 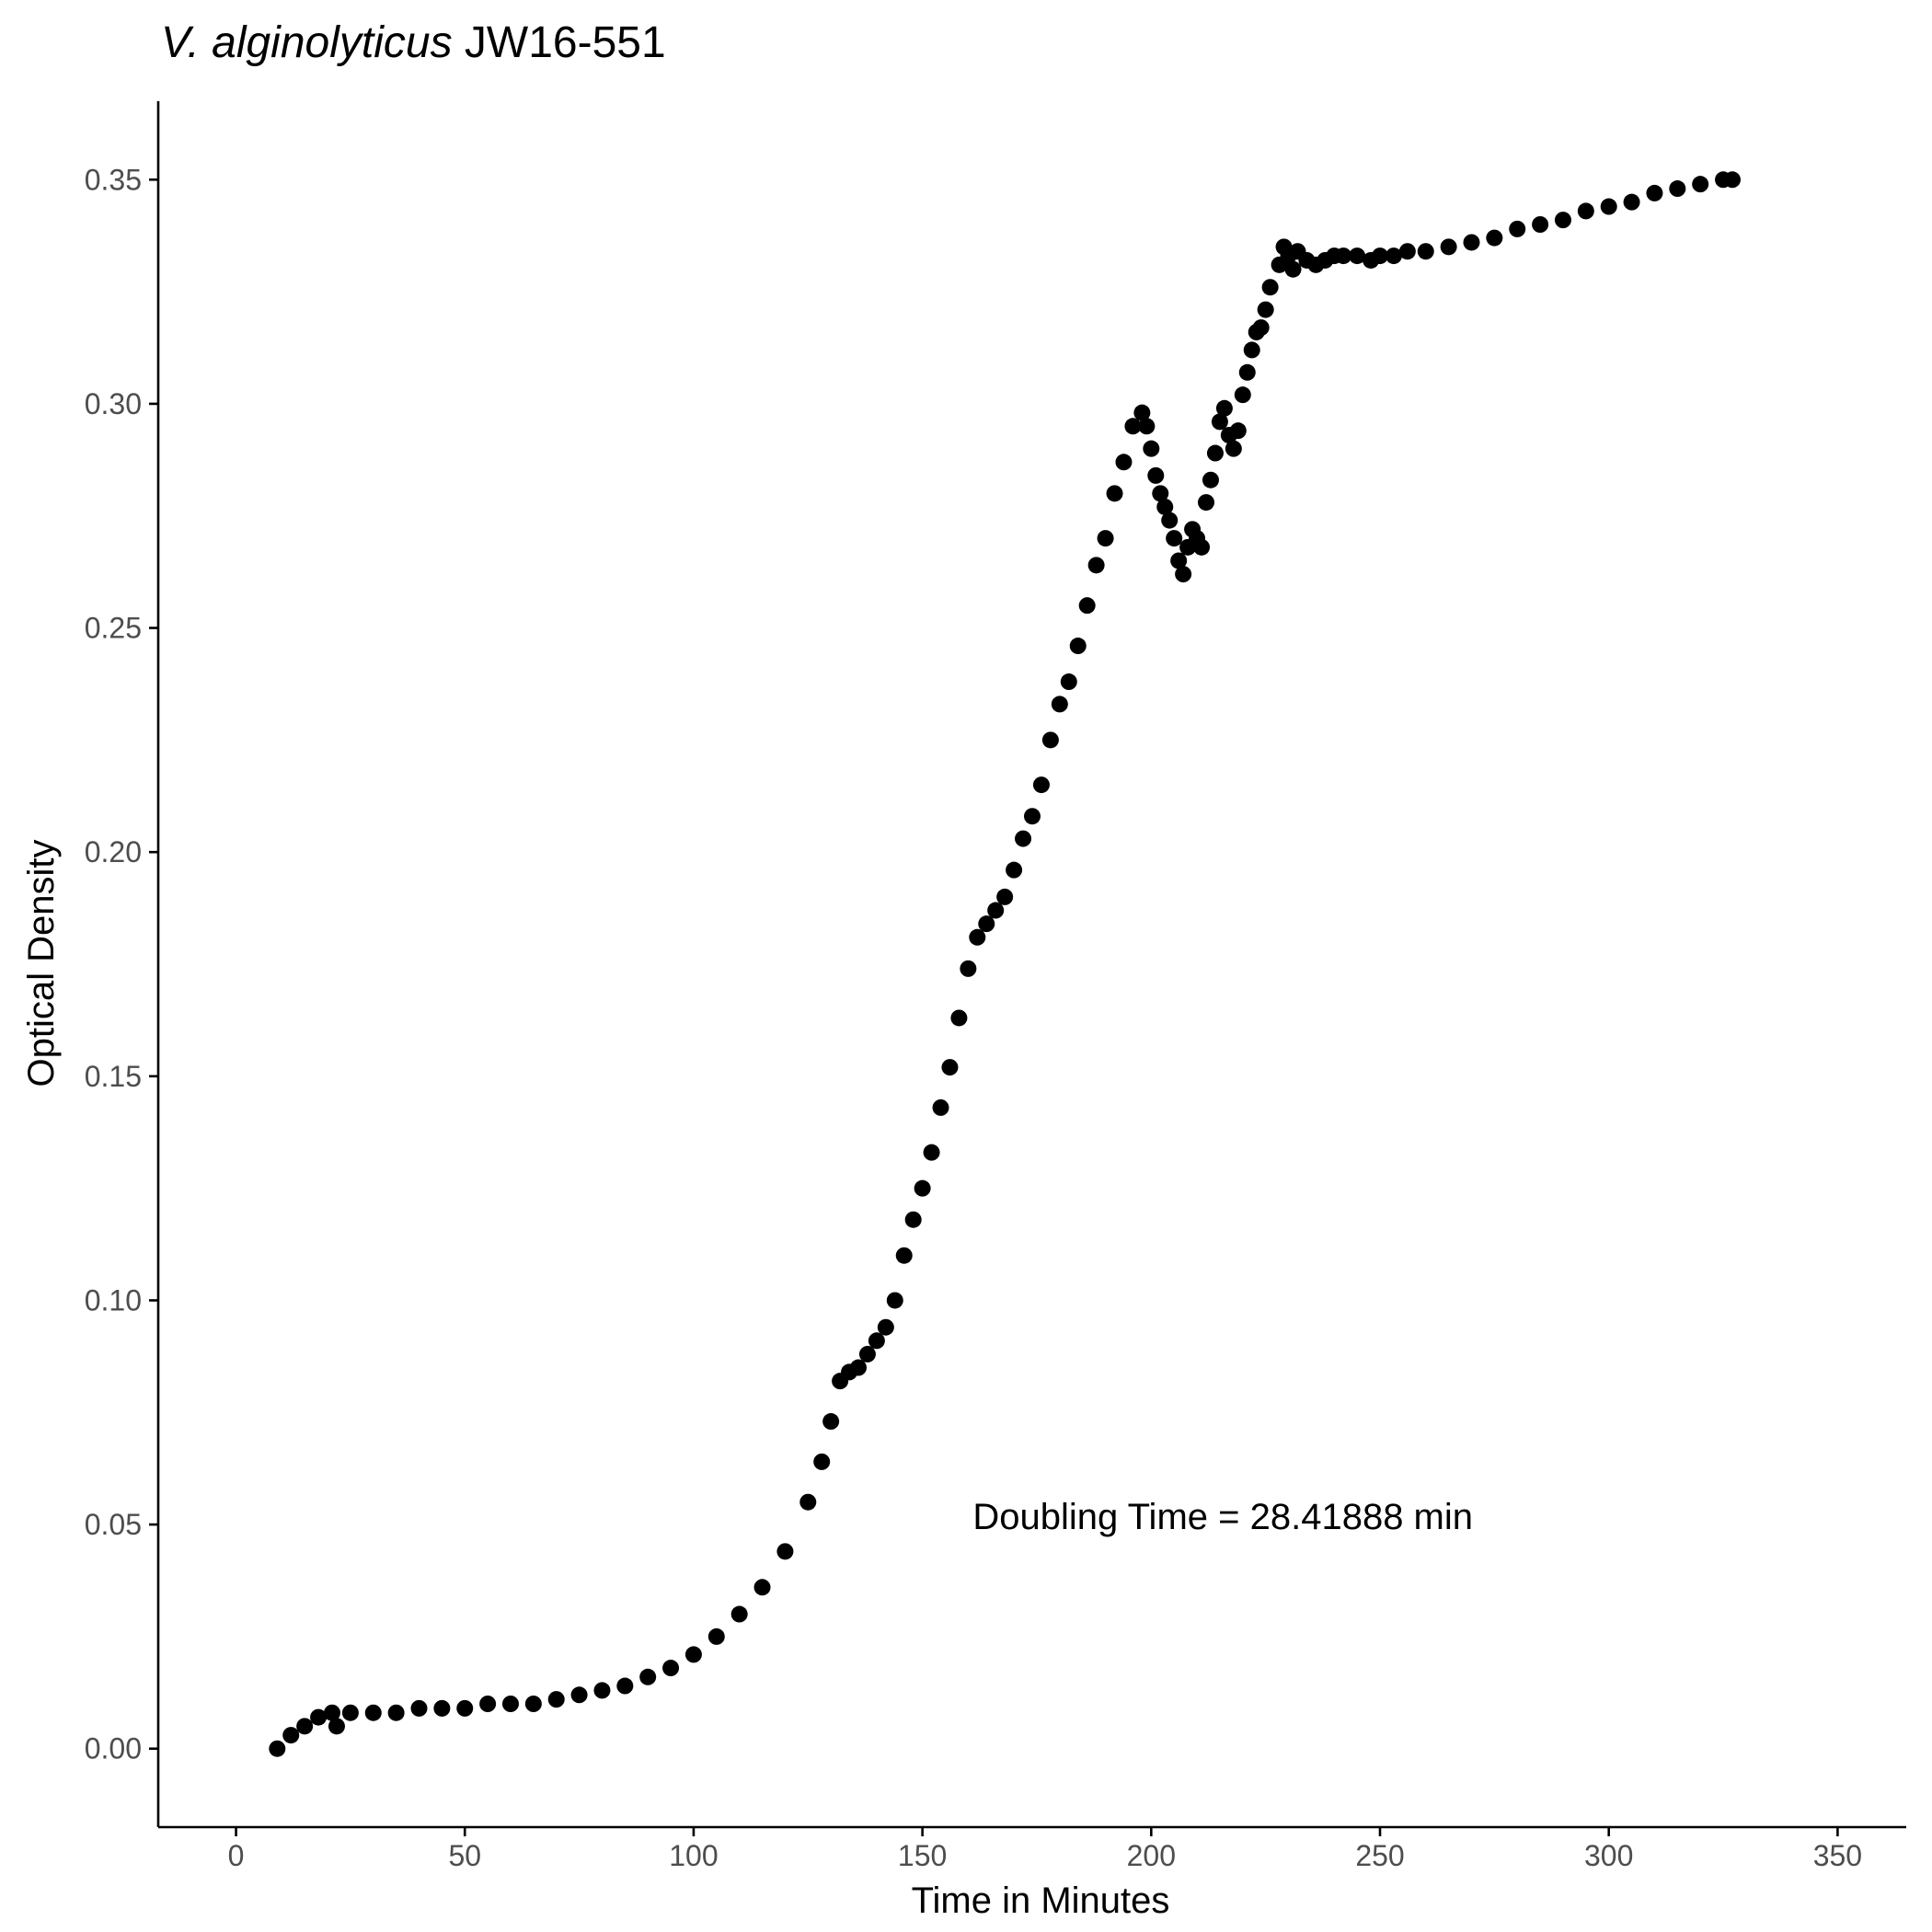 I want to click on chart-title: V. alginolyticus JW16-551, so click(x=413, y=42).